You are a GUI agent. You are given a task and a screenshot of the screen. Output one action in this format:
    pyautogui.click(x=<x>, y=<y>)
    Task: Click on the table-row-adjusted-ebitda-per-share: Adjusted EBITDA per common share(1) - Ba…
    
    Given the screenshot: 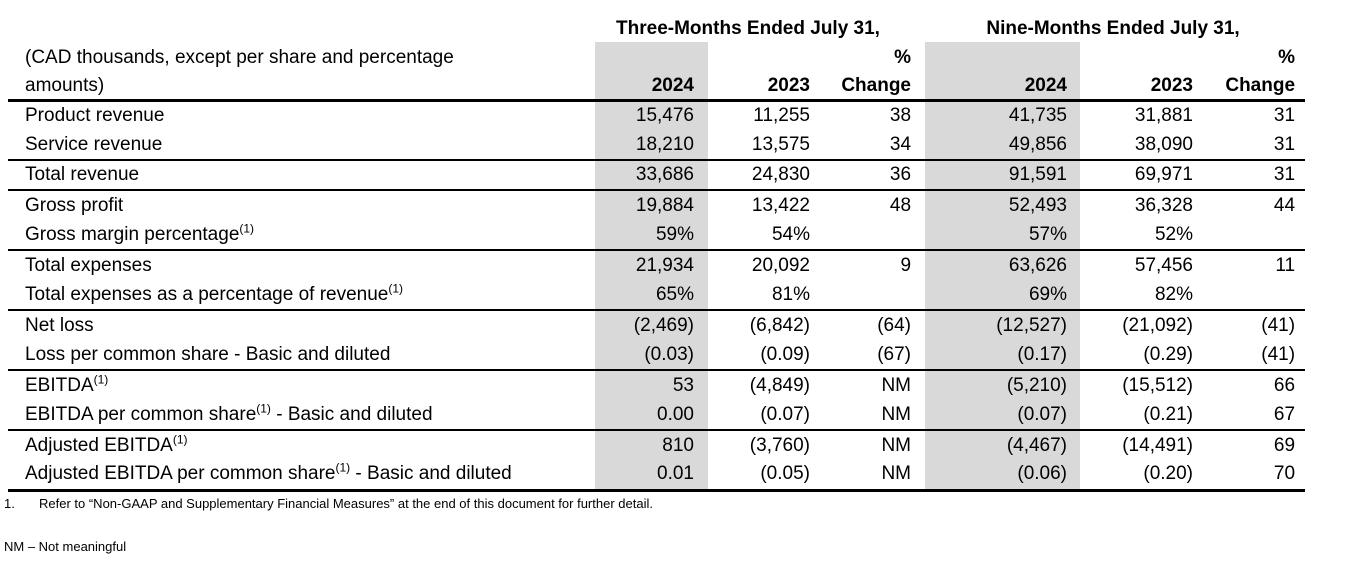 What is the action you would take?
    pyautogui.click(x=657, y=476)
    